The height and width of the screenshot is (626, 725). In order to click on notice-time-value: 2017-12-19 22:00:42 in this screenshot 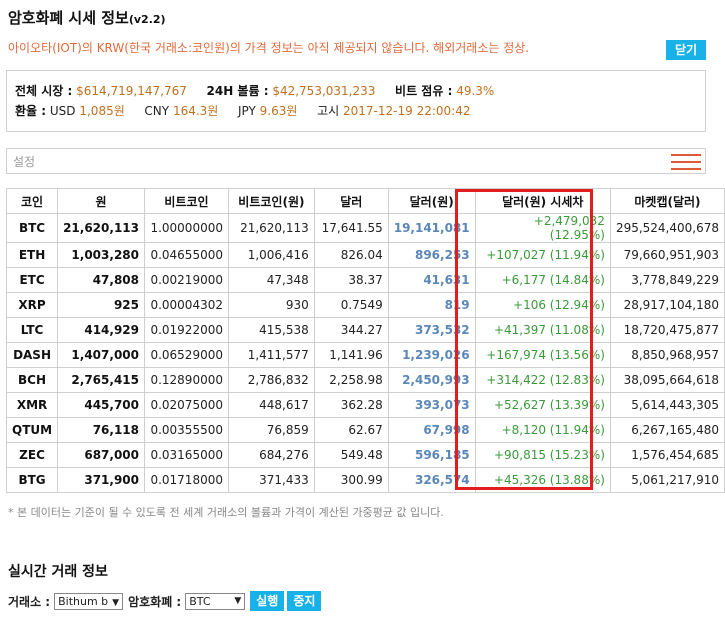, I will do `click(407, 111)`.